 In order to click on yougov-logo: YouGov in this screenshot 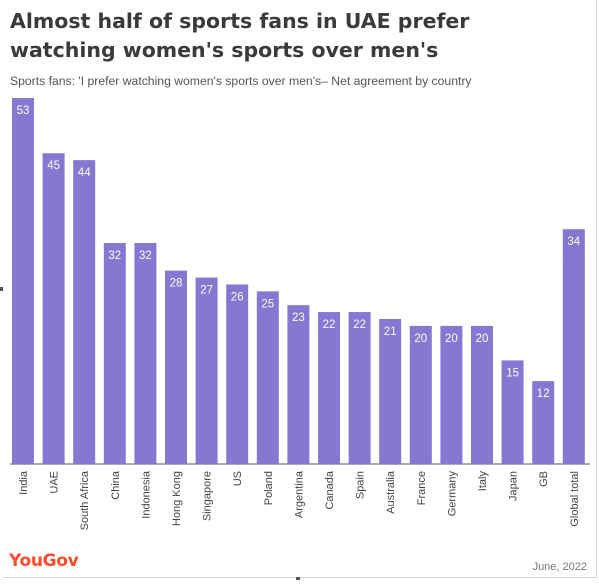, I will do `click(44, 561)`.